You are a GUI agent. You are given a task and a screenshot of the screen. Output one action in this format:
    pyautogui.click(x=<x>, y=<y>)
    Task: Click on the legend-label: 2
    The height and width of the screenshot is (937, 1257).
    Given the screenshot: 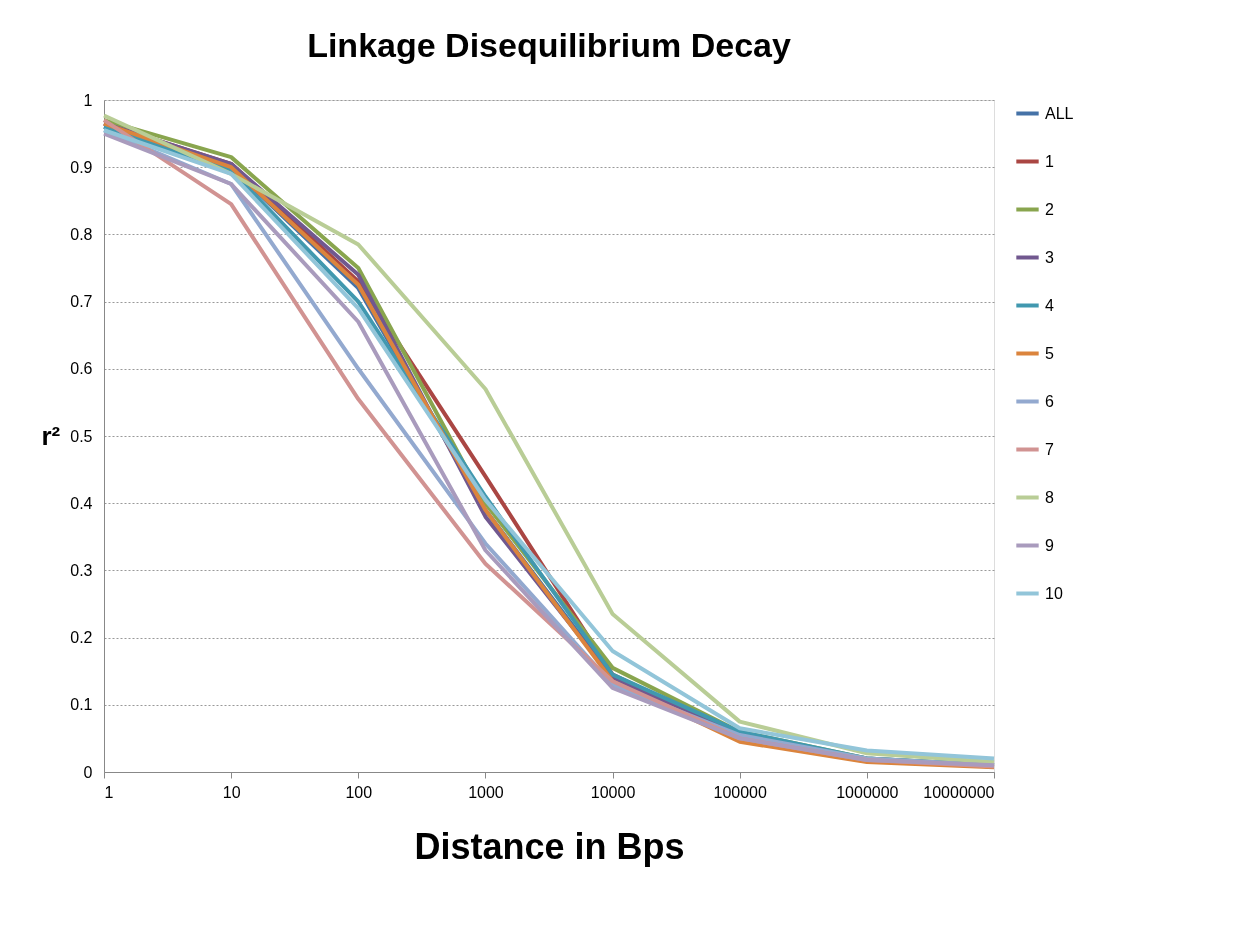 What is the action you would take?
    pyautogui.click(x=1049, y=209)
    